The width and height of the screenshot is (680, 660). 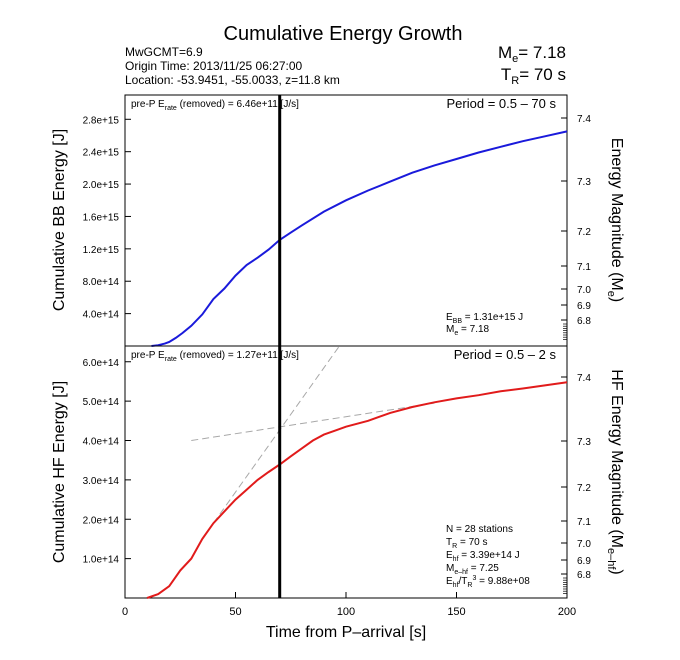 I want to click on hf-magnitude-tick-label: 6.8, so click(x=584, y=575).